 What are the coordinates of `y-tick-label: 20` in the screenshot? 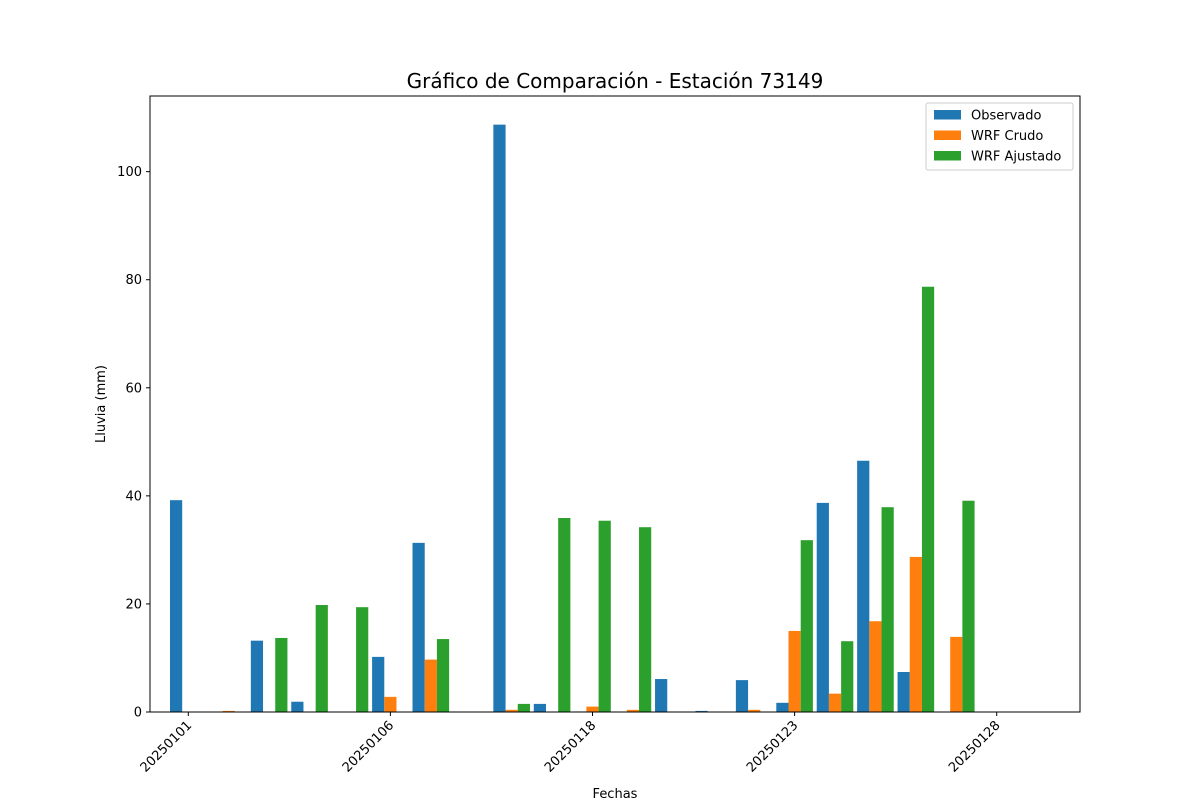 It's located at (133, 604).